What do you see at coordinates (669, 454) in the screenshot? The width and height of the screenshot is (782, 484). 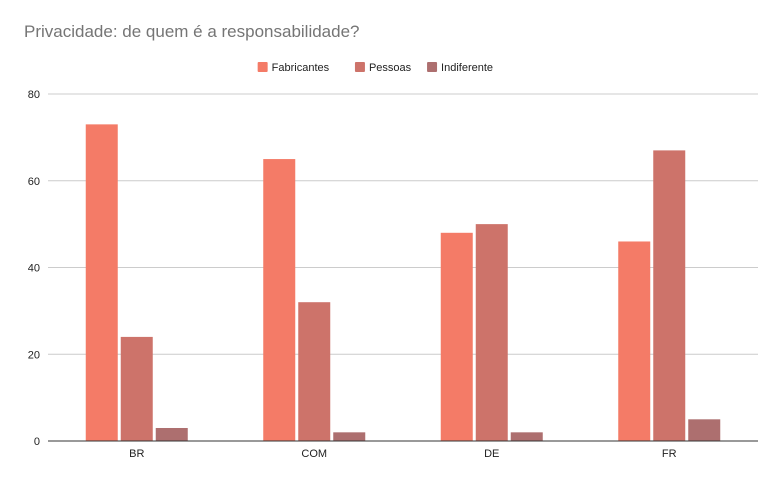 I see `x-tick-label: FR` at bounding box center [669, 454].